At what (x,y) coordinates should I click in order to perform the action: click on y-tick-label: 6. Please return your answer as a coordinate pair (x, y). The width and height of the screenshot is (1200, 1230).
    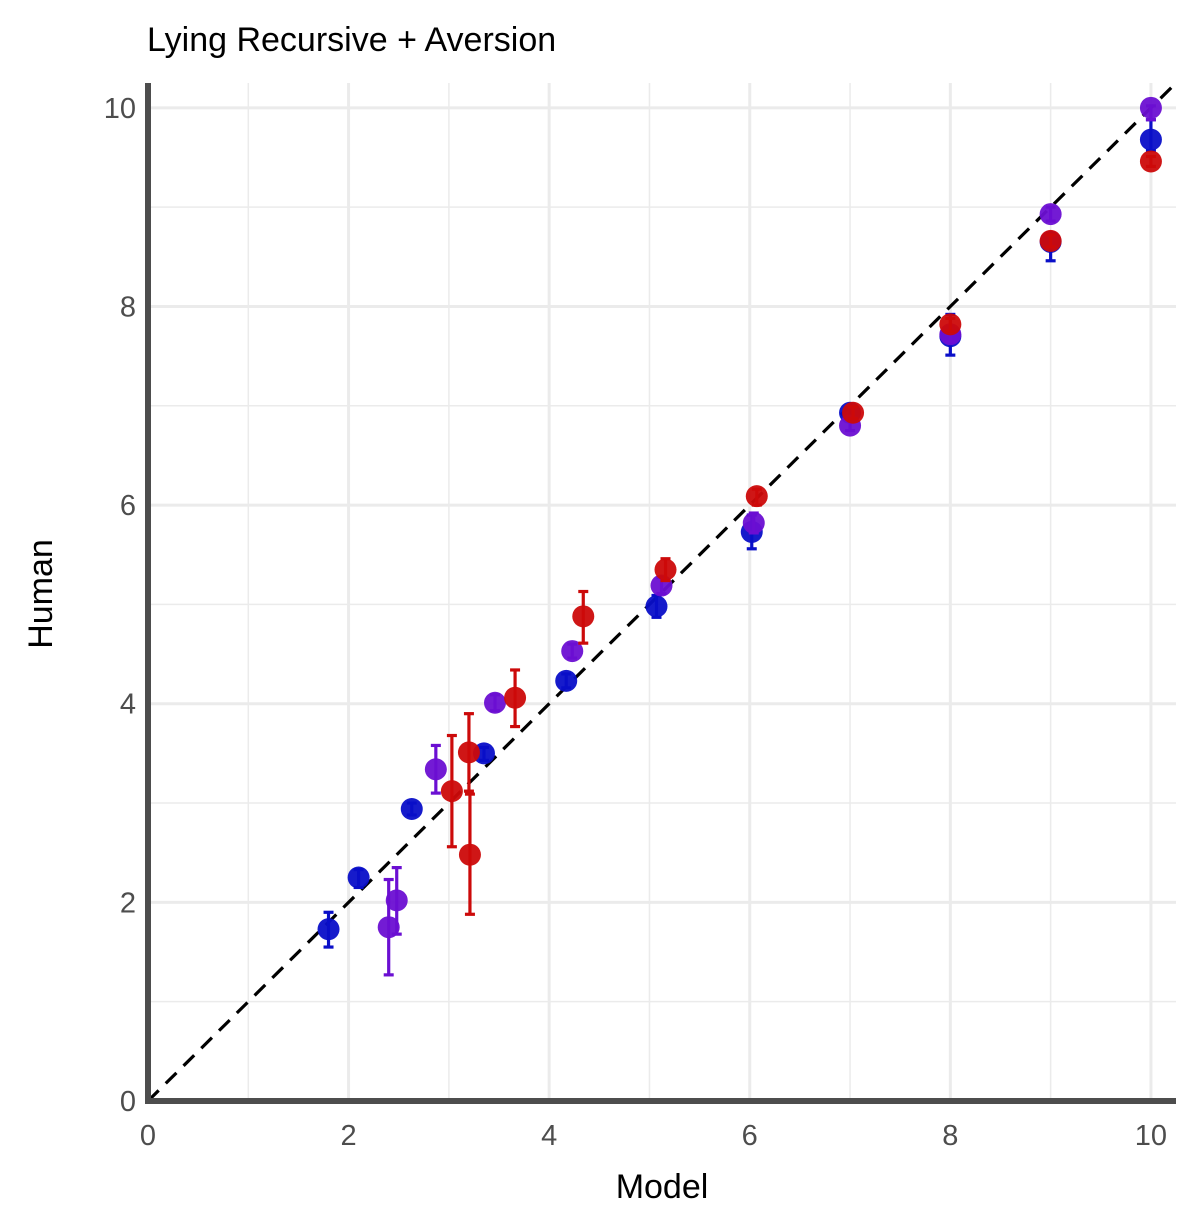
    Looking at the image, I should click on (128, 506).